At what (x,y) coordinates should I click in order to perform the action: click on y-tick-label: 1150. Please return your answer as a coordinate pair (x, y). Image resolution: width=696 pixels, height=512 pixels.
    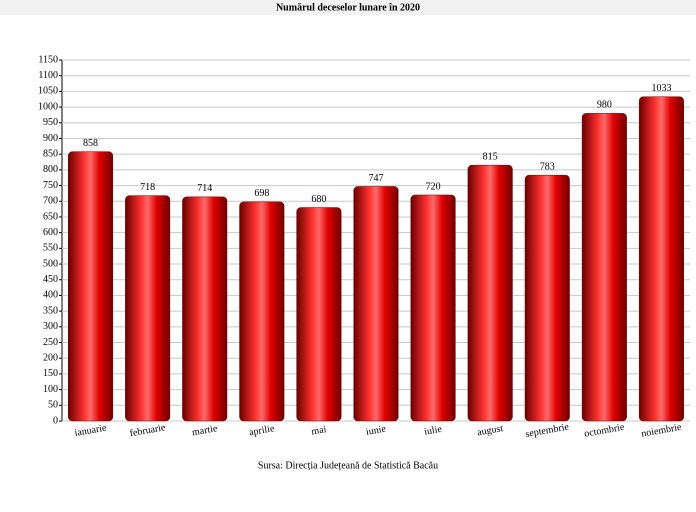
    Looking at the image, I should click on (48, 59).